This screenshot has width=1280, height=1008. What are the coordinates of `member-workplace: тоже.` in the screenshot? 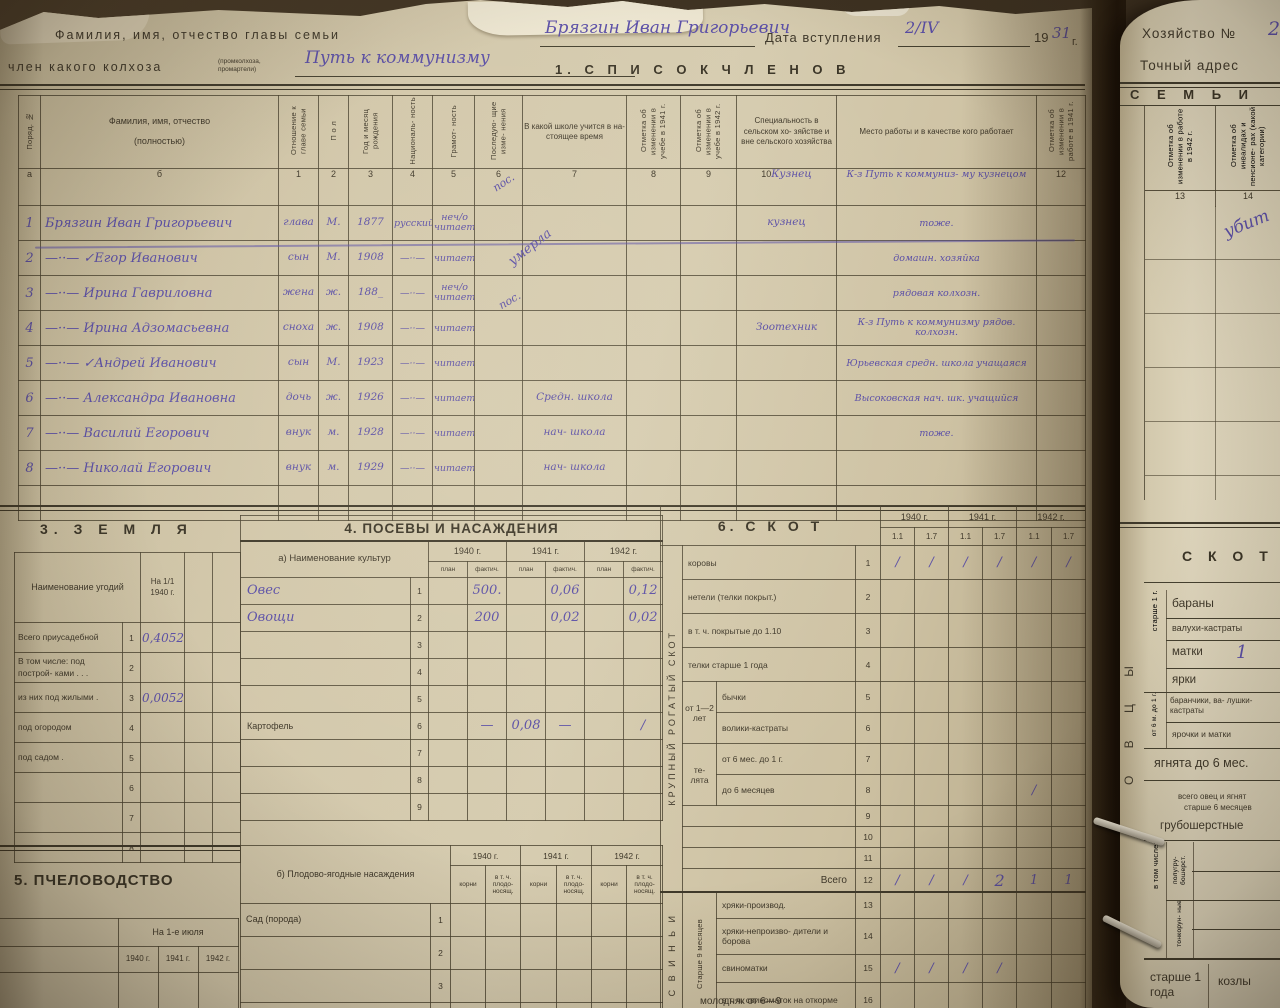 It's located at (936, 223).